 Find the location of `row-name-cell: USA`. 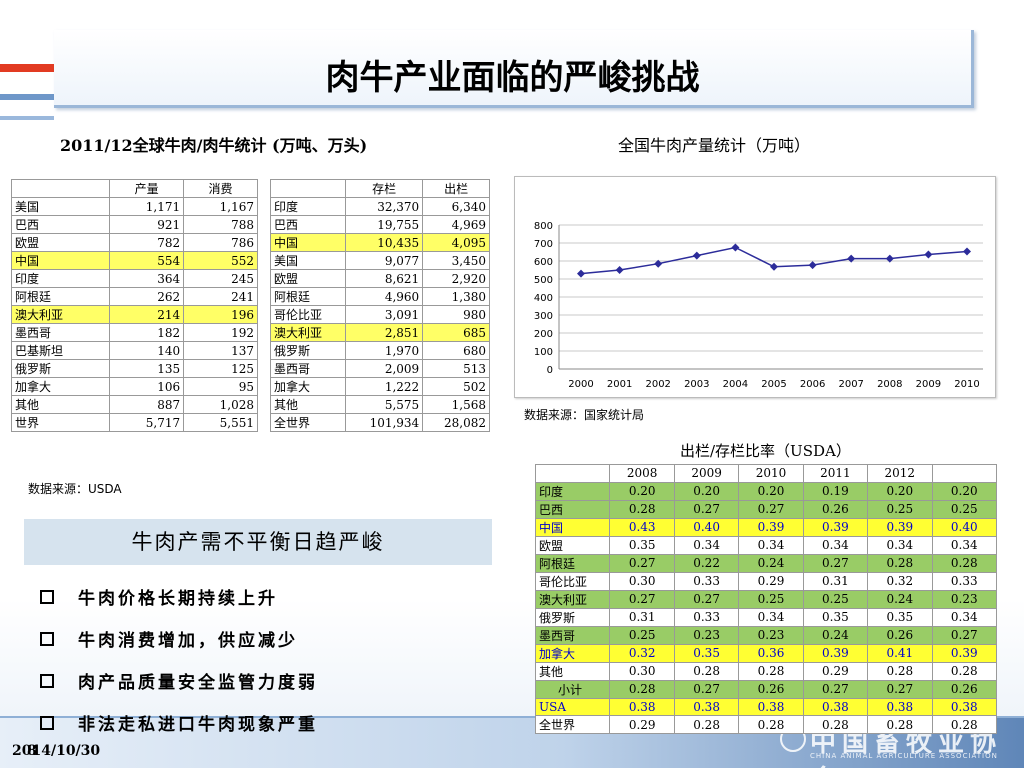

row-name-cell: USA is located at coordinates (572, 706).